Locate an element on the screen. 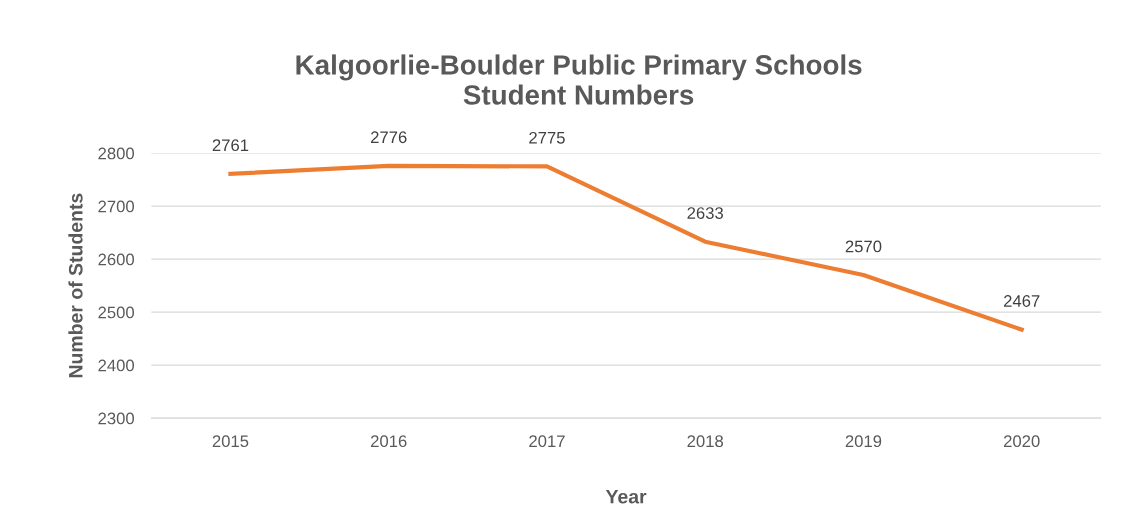  data-label: 2761 is located at coordinates (230, 145).